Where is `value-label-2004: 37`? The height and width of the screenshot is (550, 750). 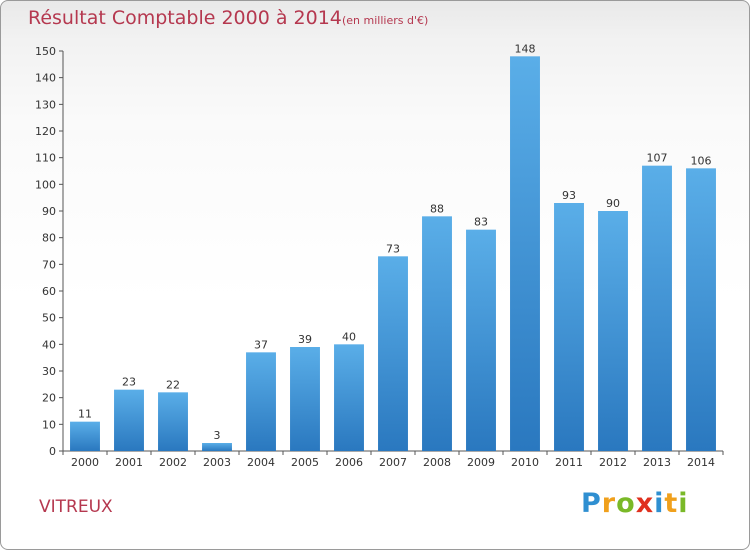 value-label-2004: 37 is located at coordinates (261, 344).